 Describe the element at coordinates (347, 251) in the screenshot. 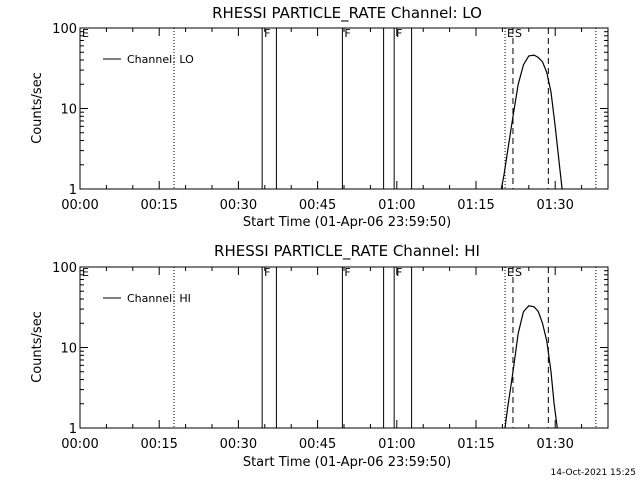

I see `chart-title: RHESSI PARTICLE_RATE Channel: HI` at that location.